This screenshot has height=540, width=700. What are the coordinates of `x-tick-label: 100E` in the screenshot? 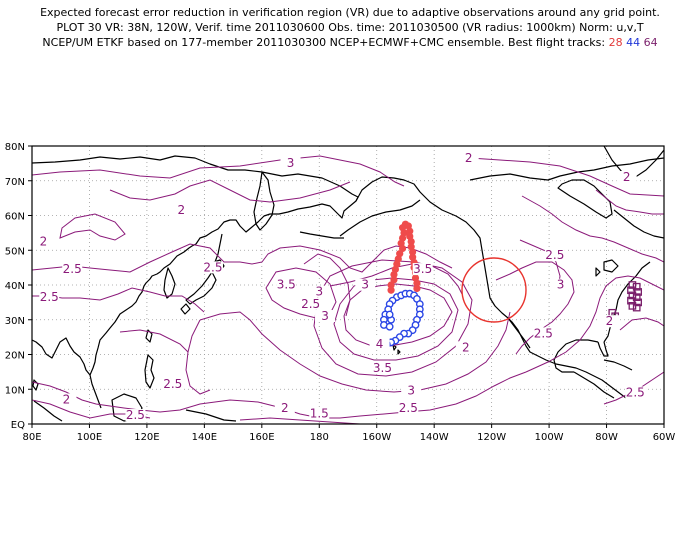 It's located at (89, 437).